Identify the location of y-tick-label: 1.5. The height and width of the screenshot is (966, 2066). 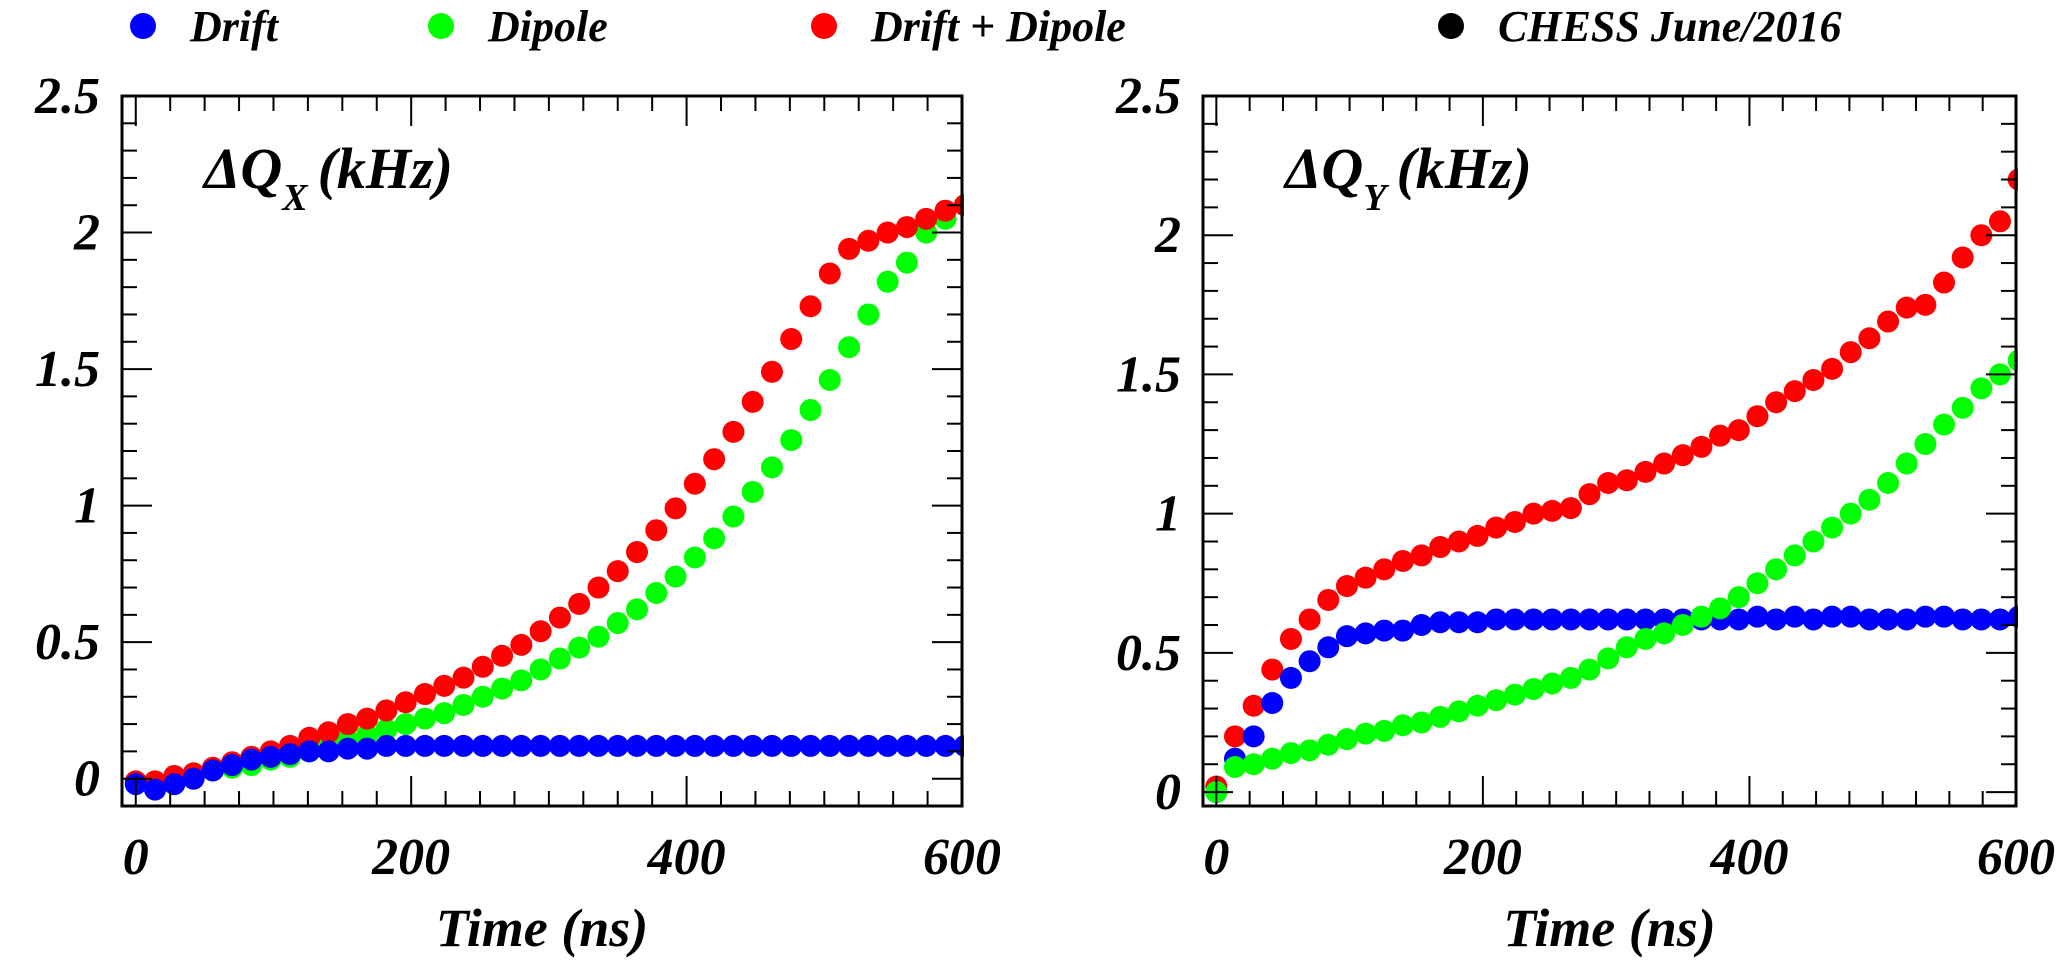
(67, 369).